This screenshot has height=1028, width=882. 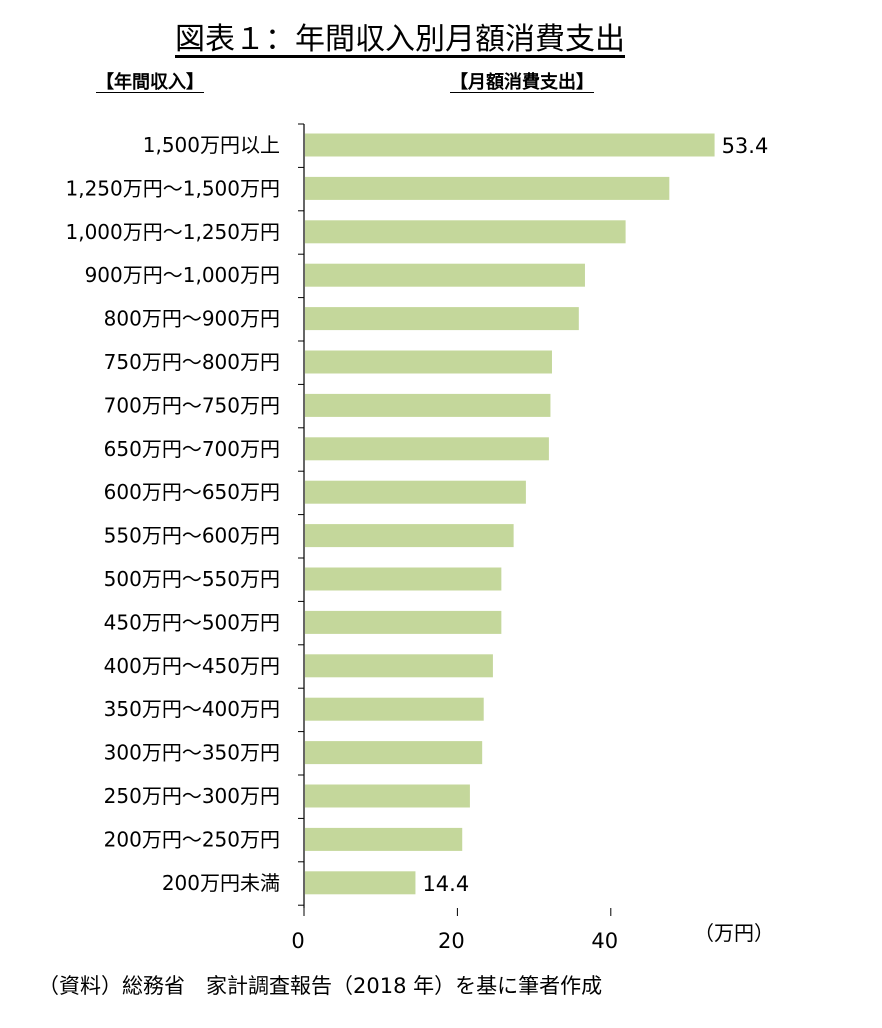 I want to click on x-axis-unit-label: （万円）, so click(x=734, y=933).